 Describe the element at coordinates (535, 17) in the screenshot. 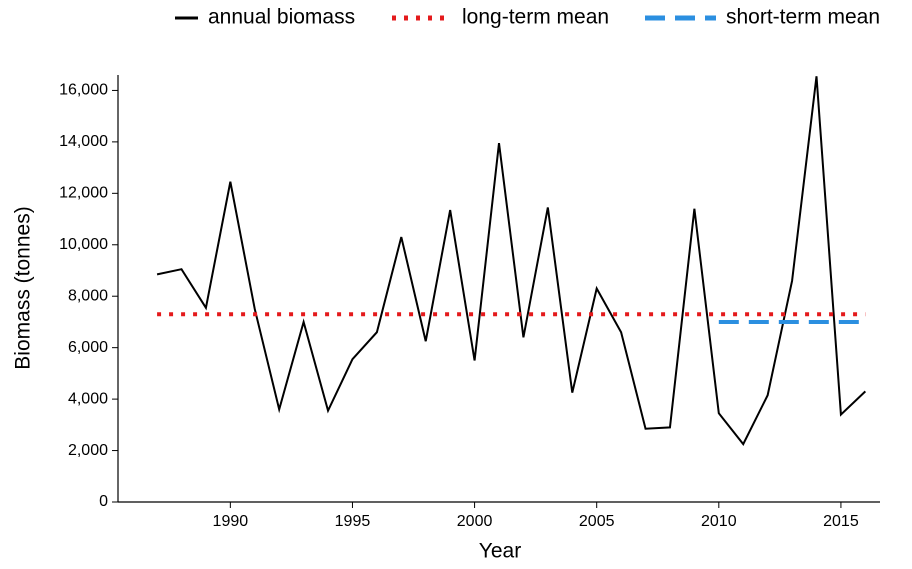

I see `legend-label: long-term mean` at that location.